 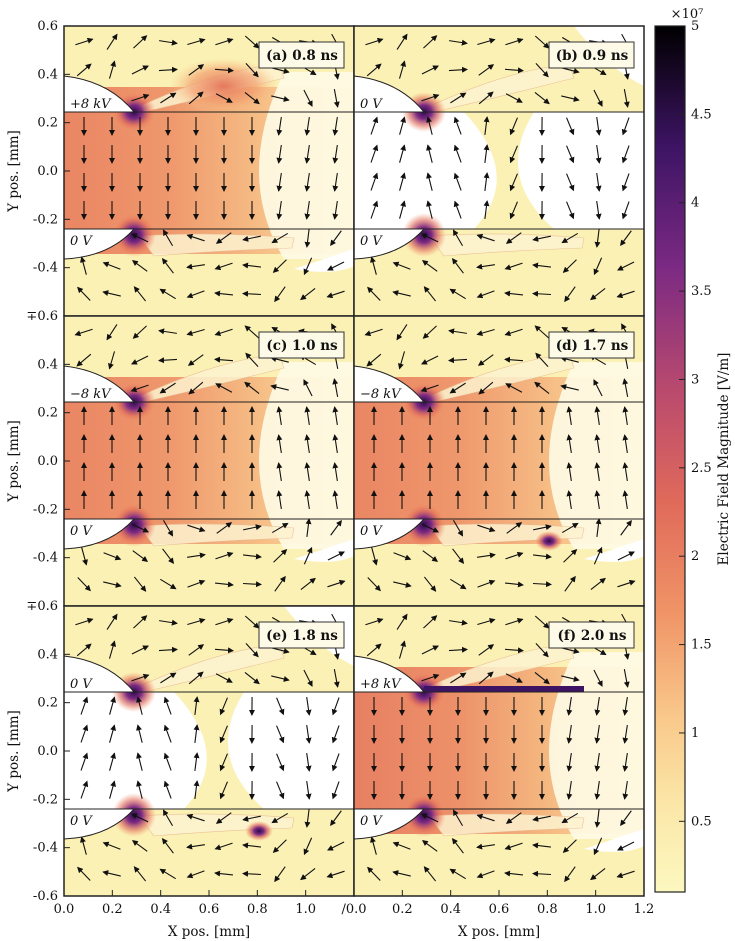 What do you see at coordinates (209, 751) in the screenshot?
I see `panel-e: 0 V 0 V (e) 1.8 ns` at bounding box center [209, 751].